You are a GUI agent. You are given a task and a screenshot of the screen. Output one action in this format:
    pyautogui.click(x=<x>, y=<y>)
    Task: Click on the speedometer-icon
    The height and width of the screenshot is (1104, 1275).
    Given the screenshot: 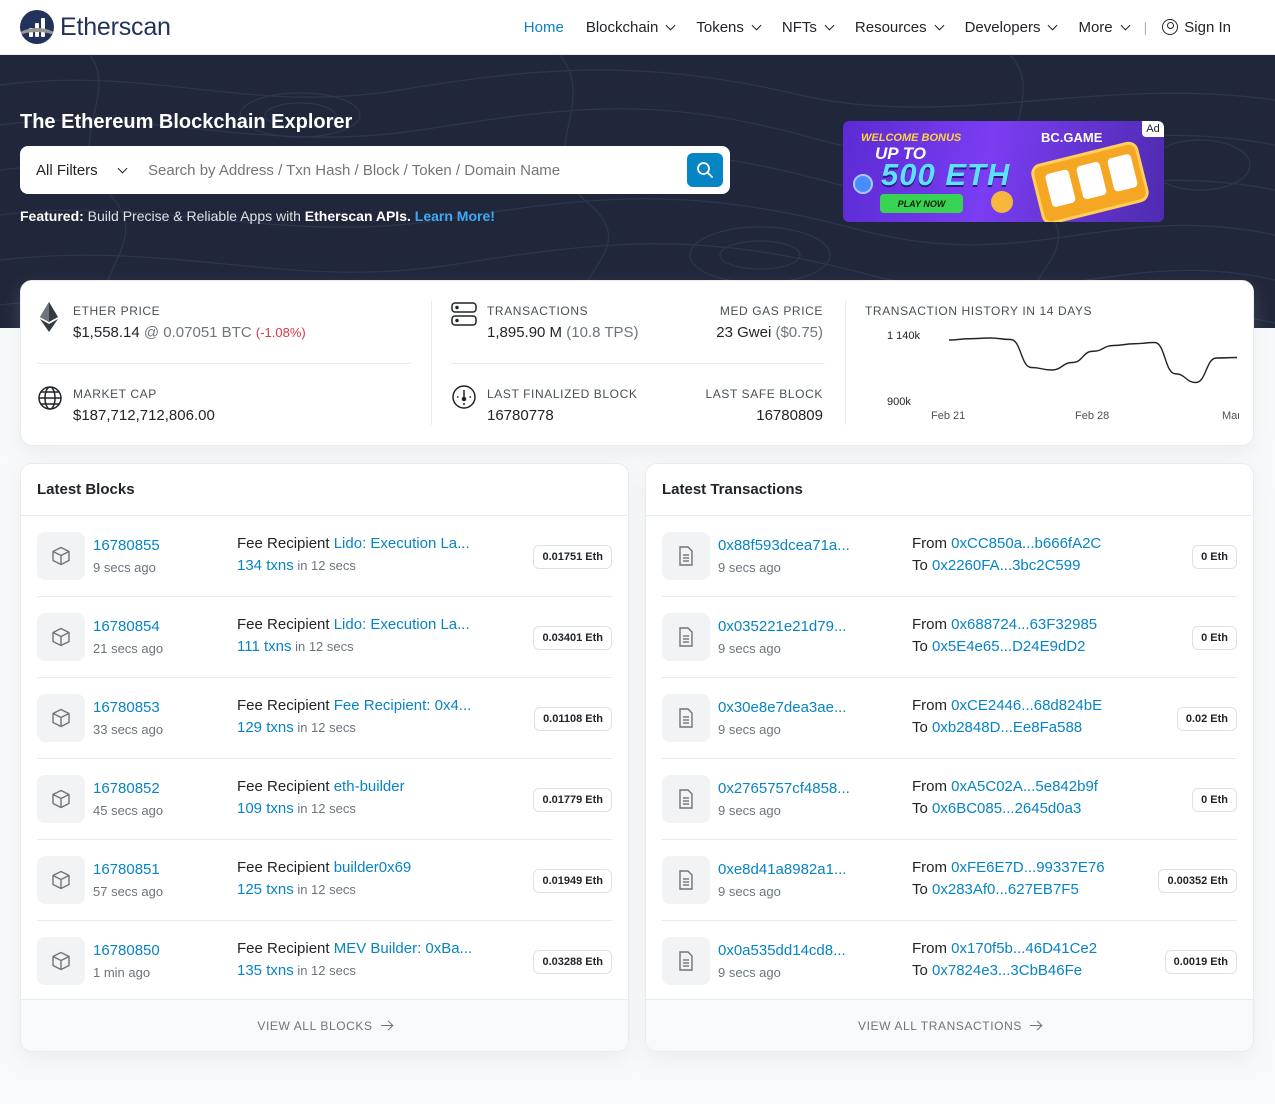 What is the action you would take?
    pyautogui.click(x=464, y=397)
    